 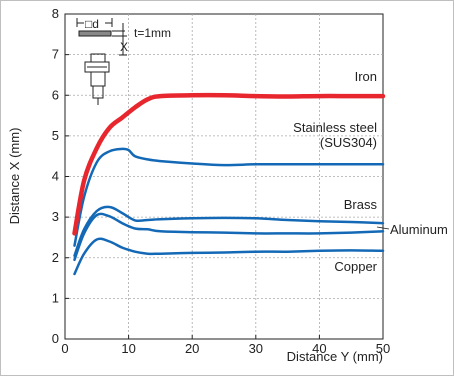 I want to click on series-label-line: Iron, so click(x=366, y=76).